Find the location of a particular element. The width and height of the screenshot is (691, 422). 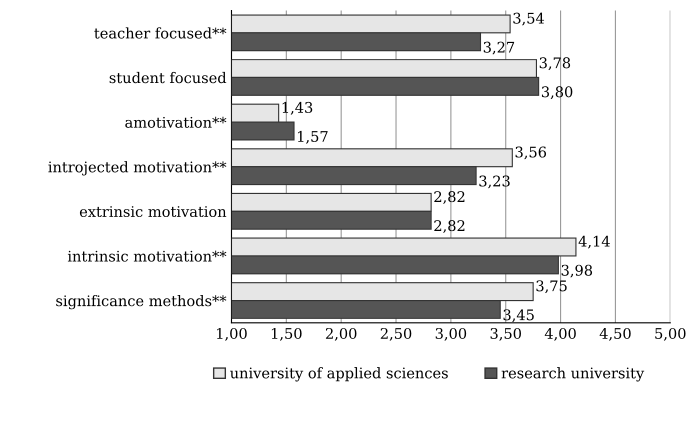

data-label: 3,78 is located at coordinates (555, 63).